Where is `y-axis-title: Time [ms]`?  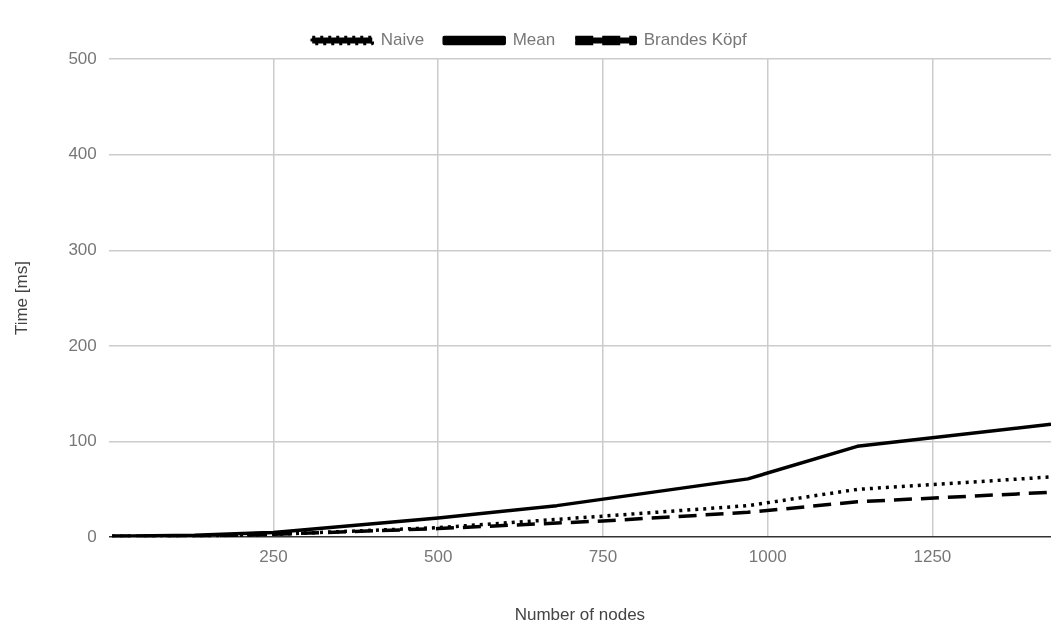
y-axis-title: Time [ms] is located at coordinates (21, 298).